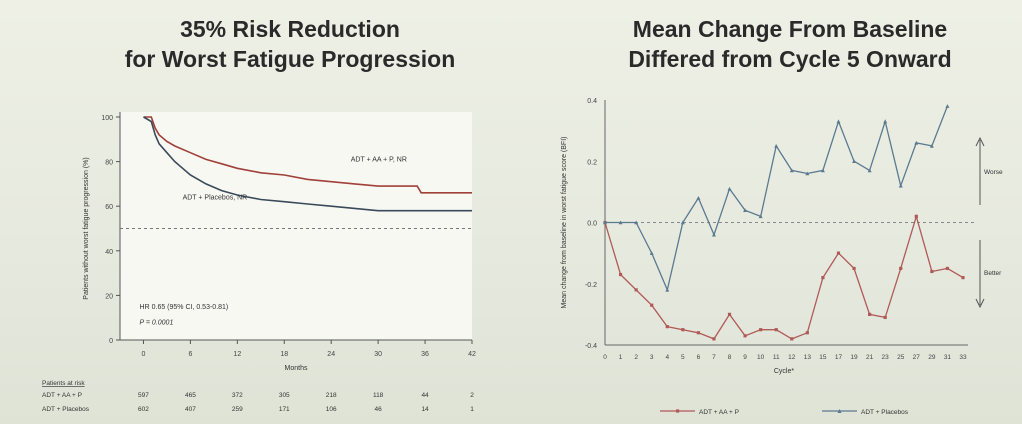  I want to click on mc-x-tick-label: 23, so click(886, 357).